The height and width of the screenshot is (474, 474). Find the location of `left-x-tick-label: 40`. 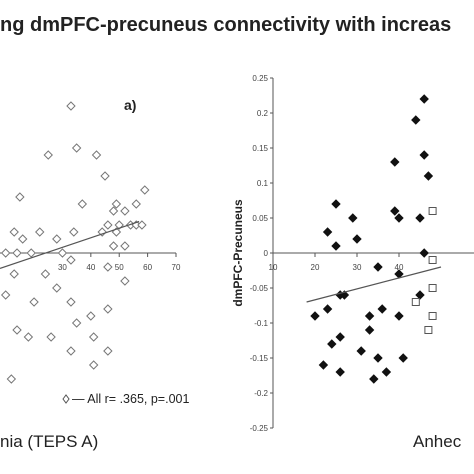

left-x-tick-label: 40 is located at coordinates (90, 267).